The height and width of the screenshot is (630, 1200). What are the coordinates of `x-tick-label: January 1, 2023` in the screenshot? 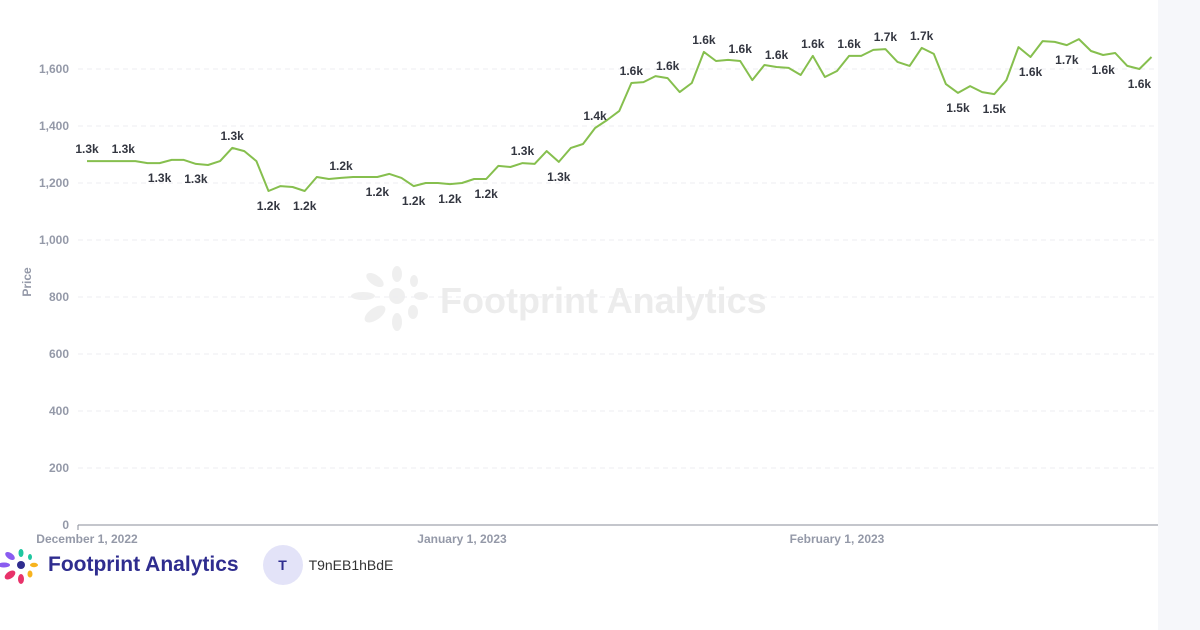 It's located at (462, 539).